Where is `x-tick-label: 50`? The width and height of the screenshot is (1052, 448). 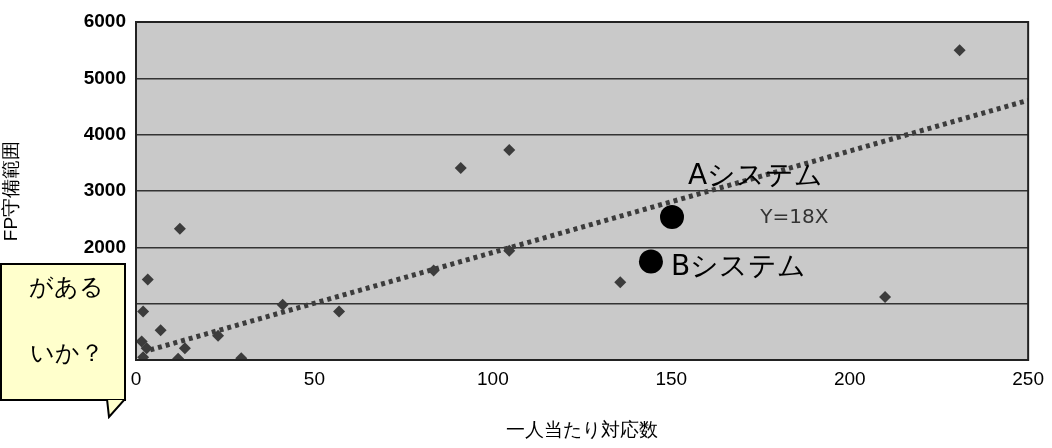
x-tick-label: 50 is located at coordinates (314, 378).